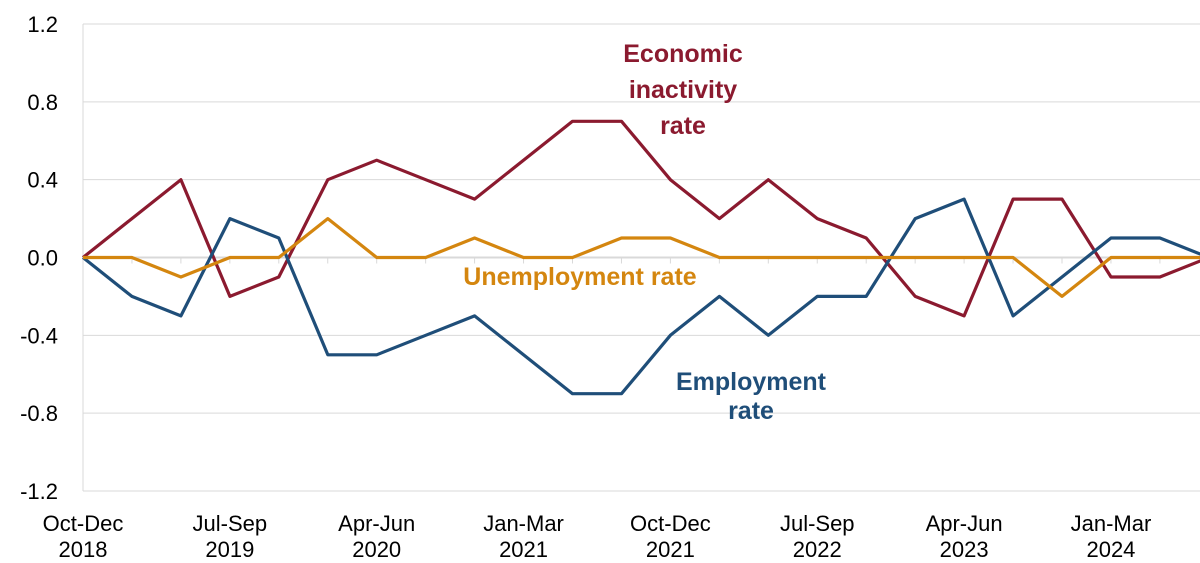 This screenshot has height=563, width=1200. Describe the element at coordinates (376, 549) in the screenshot. I see `x-tick-label-year: 2020` at that location.